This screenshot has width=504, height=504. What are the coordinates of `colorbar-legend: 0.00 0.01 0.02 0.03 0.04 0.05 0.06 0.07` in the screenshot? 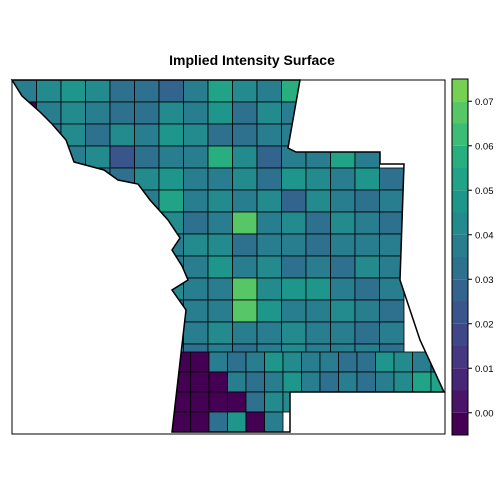 It's located at (472, 257).